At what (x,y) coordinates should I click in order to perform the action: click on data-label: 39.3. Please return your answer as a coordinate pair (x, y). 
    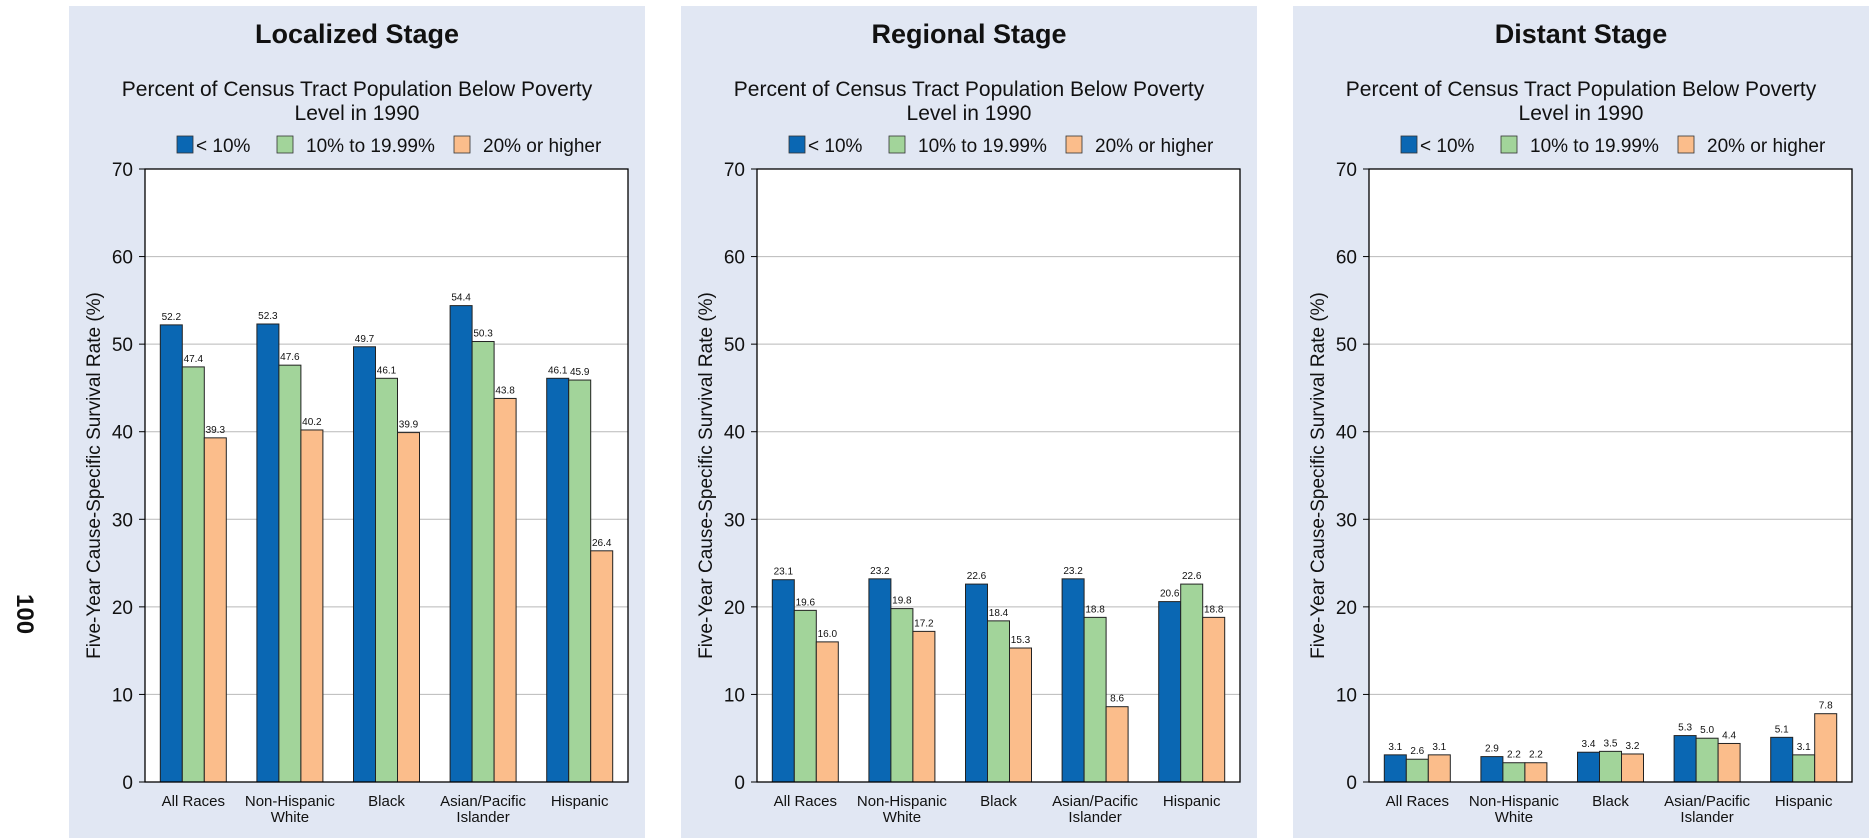
    Looking at the image, I should click on (216, 430).